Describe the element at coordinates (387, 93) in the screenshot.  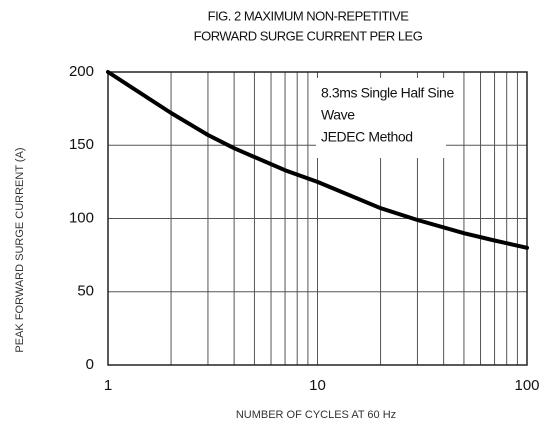
I see `annotation: 8.3ms Single Half Sine` at that location.